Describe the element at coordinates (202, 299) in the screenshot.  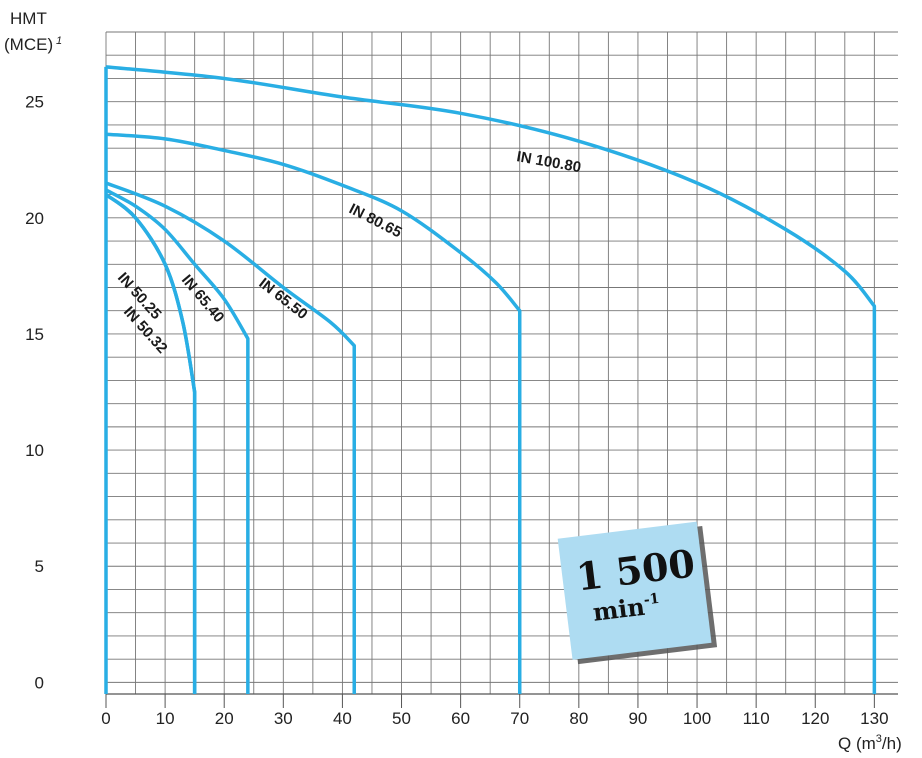
I see `curve-label-in-65-40: IN 65.40` at that location.